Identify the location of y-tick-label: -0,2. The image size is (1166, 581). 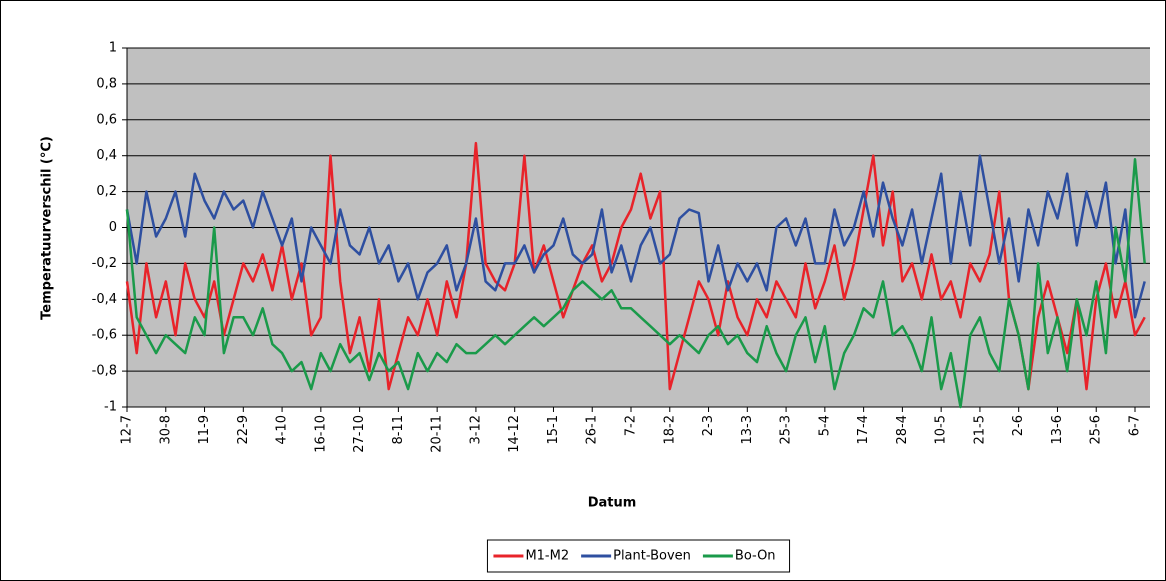
(104, 263).